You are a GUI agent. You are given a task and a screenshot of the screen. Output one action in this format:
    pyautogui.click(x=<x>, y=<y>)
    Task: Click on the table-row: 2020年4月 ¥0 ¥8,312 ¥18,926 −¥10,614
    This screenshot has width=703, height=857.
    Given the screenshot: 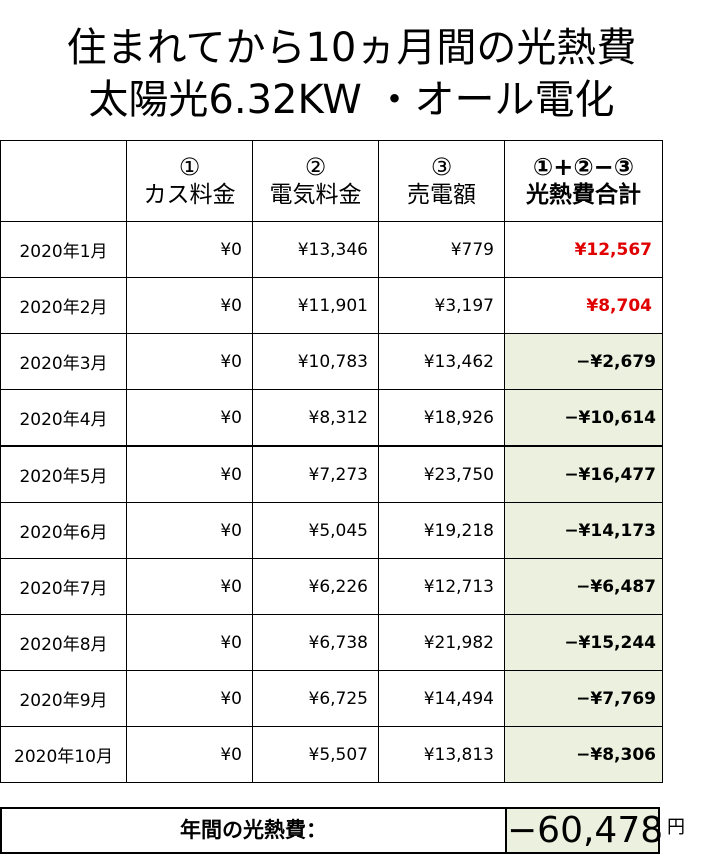 What is the action you would take?
    pyautogui.click(x=331, y=418)
    